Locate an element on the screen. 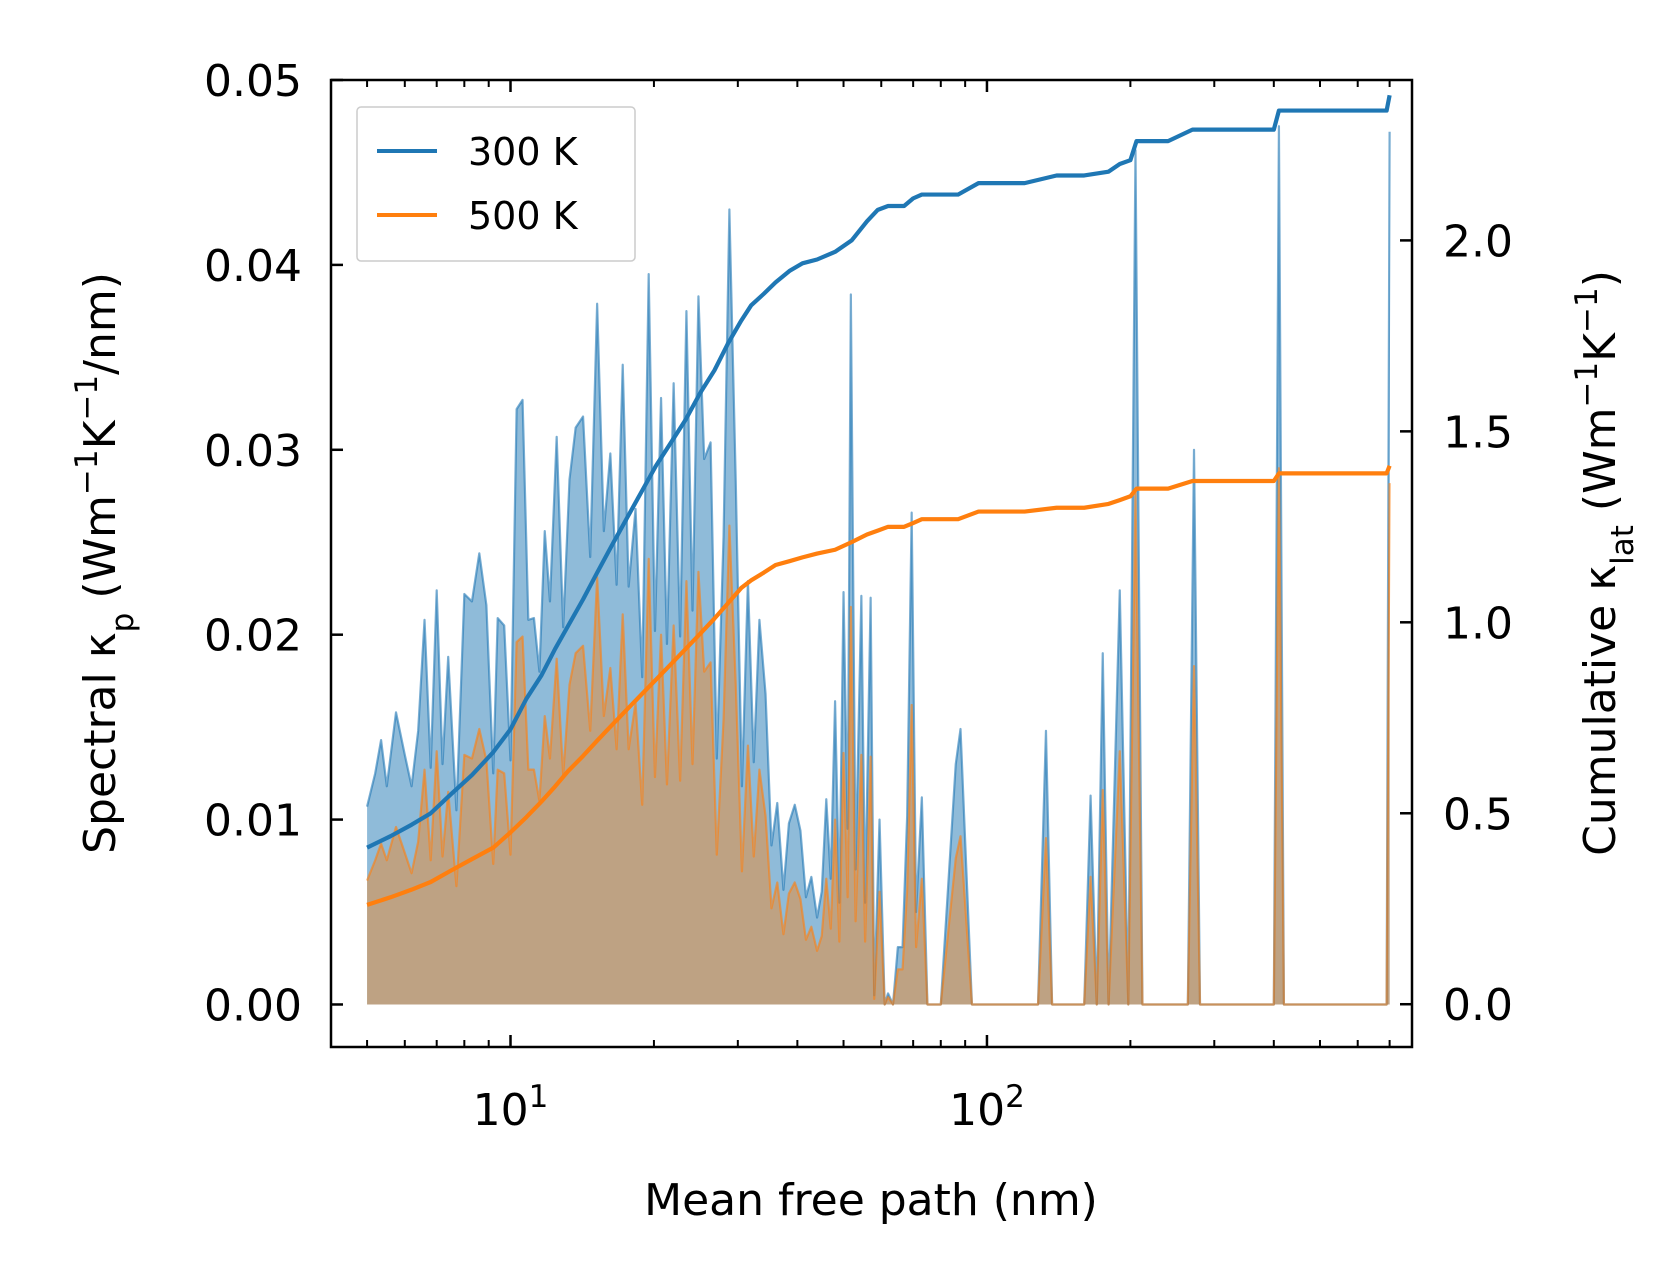 The width and height of the screenshot is (1679, 1275). x-tick-label: 10² is located at coordinates (987, 1107).